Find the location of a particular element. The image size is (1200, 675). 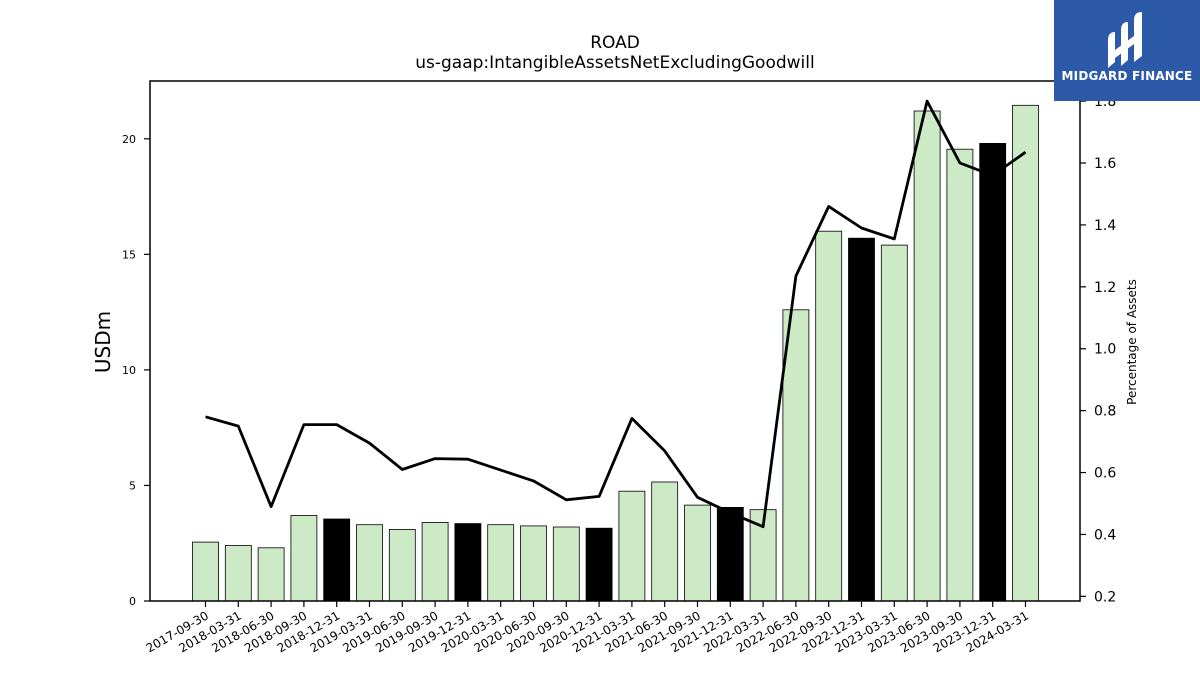

chart-title: ROAD is located at coordinates (615, 43).